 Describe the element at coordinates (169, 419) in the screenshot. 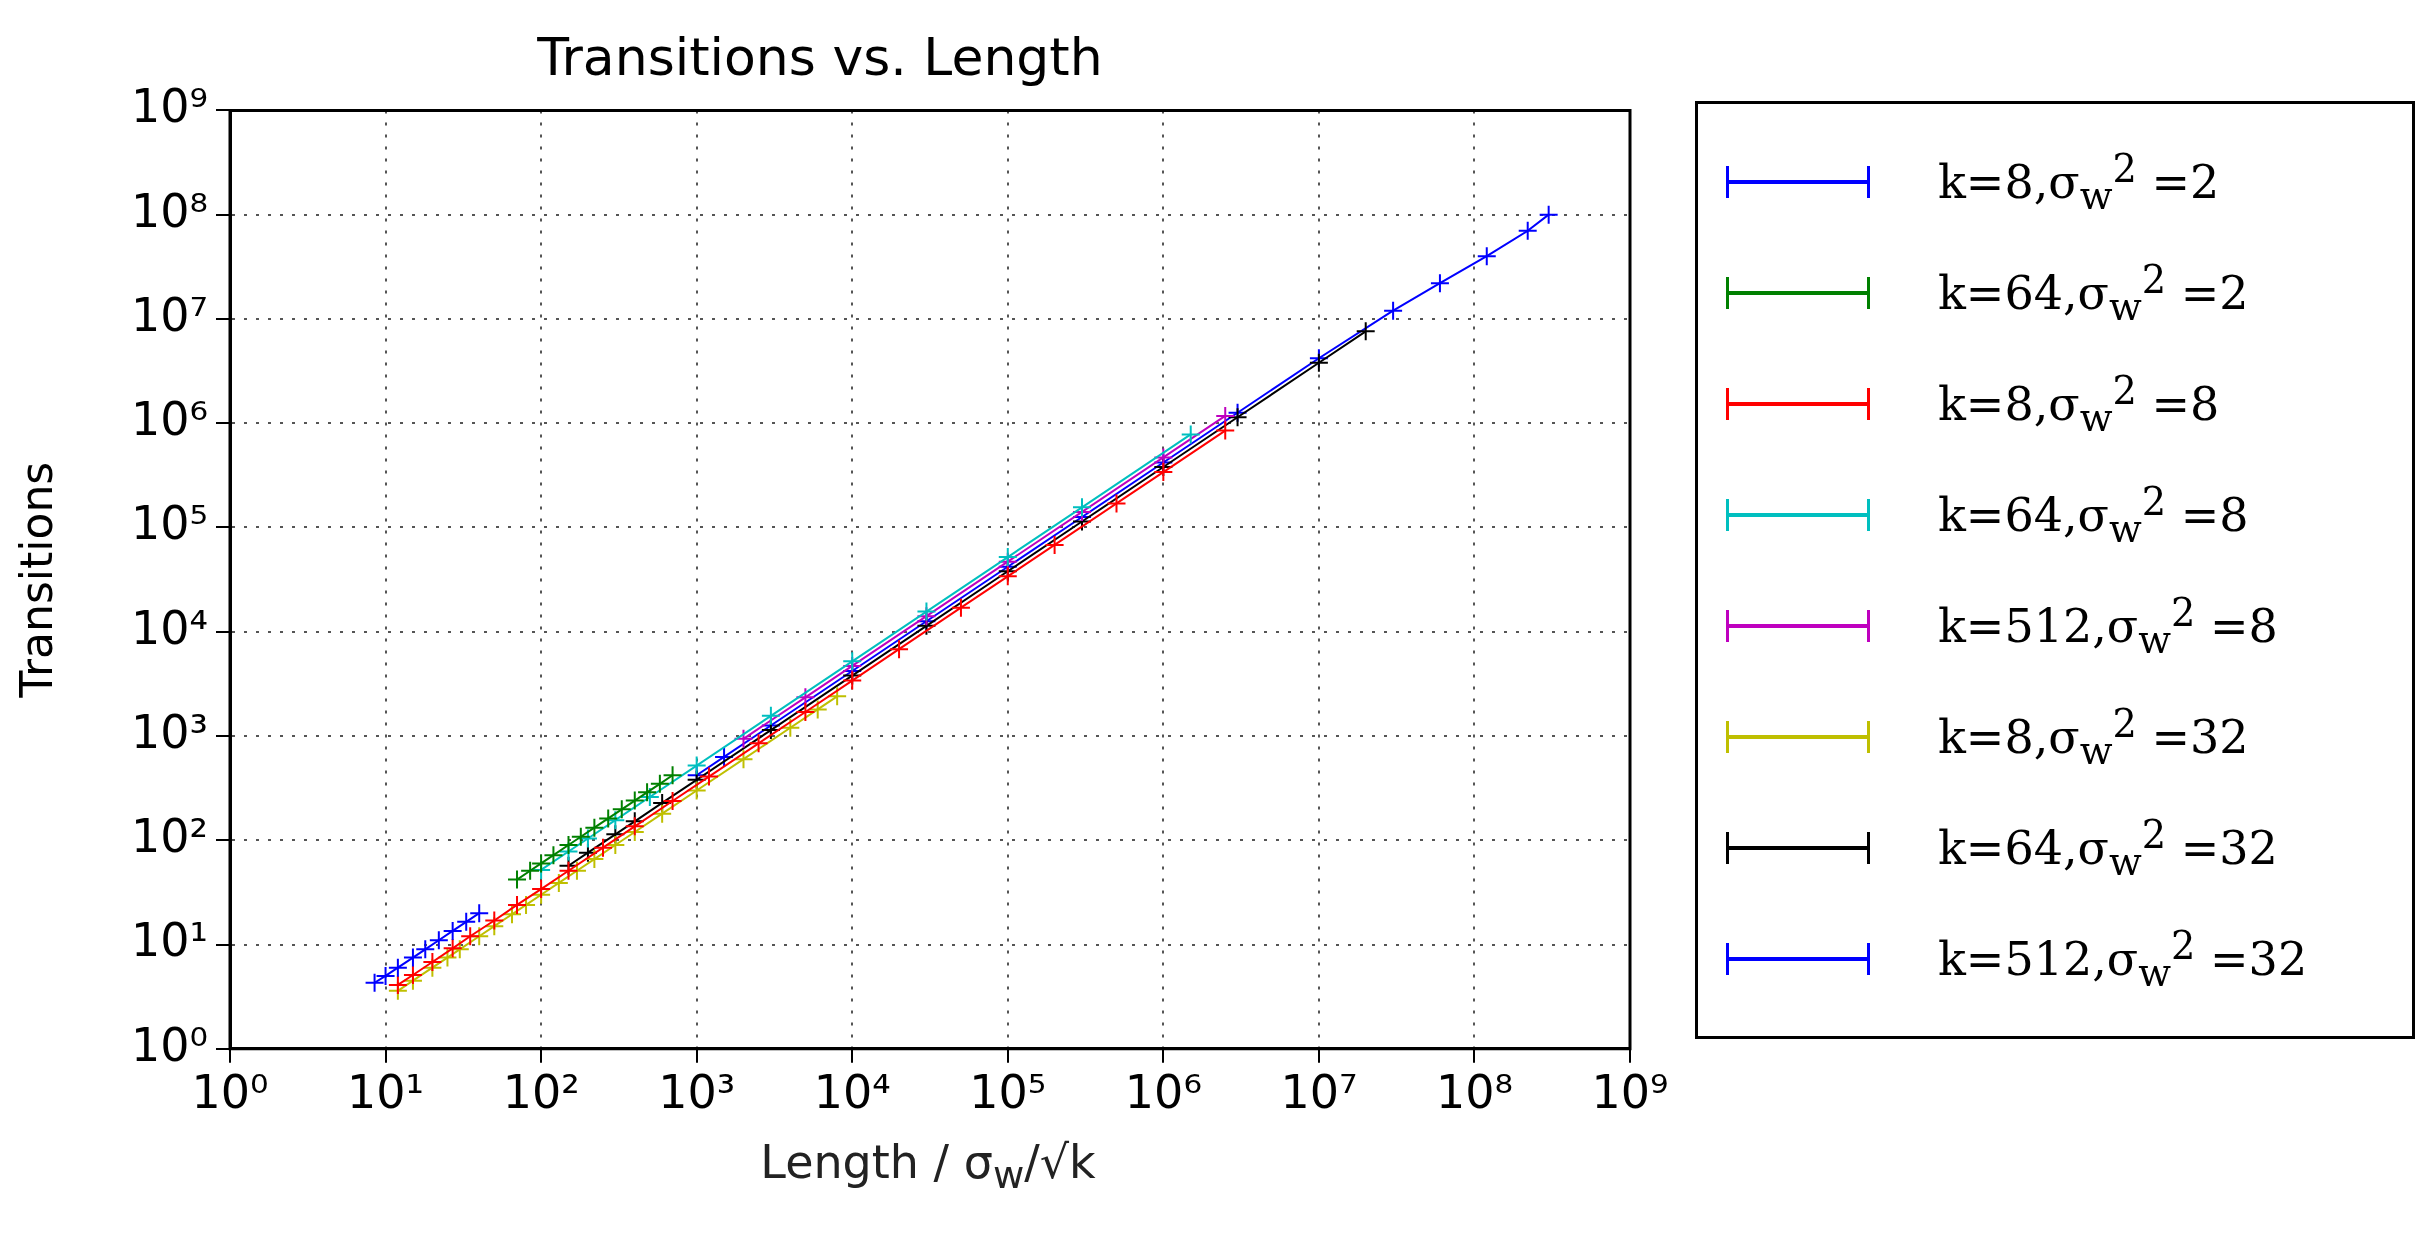

I see `y-tick-label: 10⁶` at that location.